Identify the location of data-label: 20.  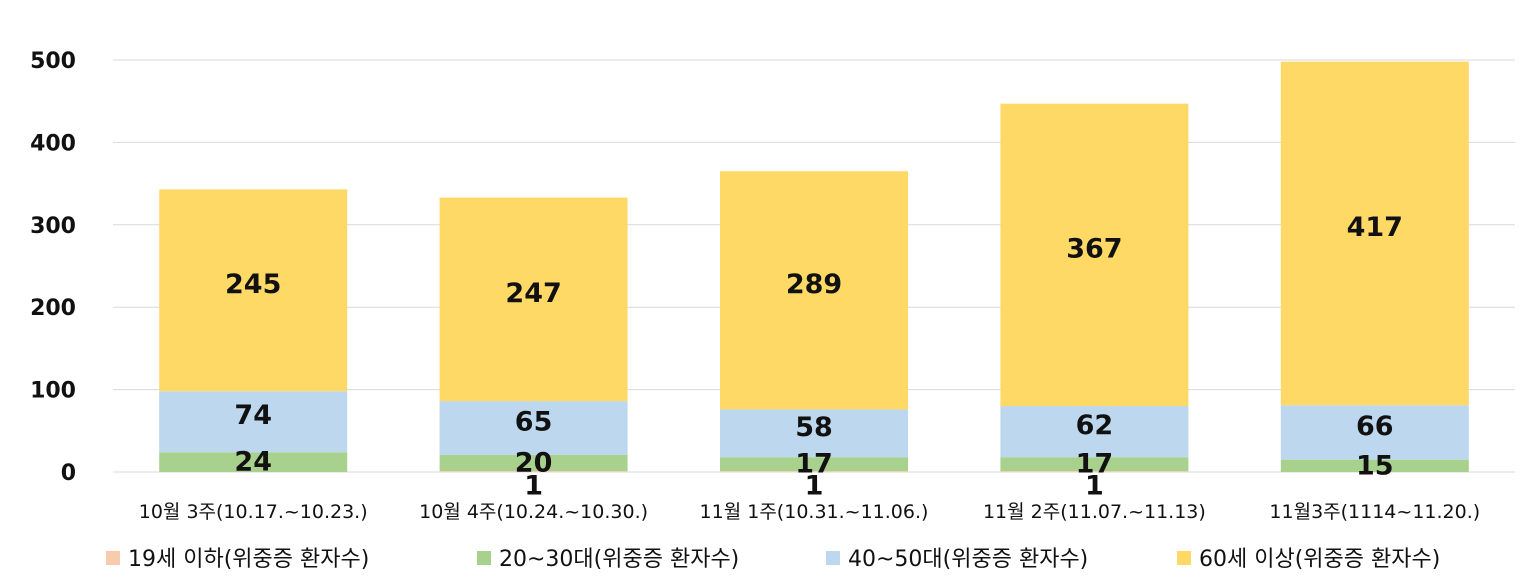
(534, 462).